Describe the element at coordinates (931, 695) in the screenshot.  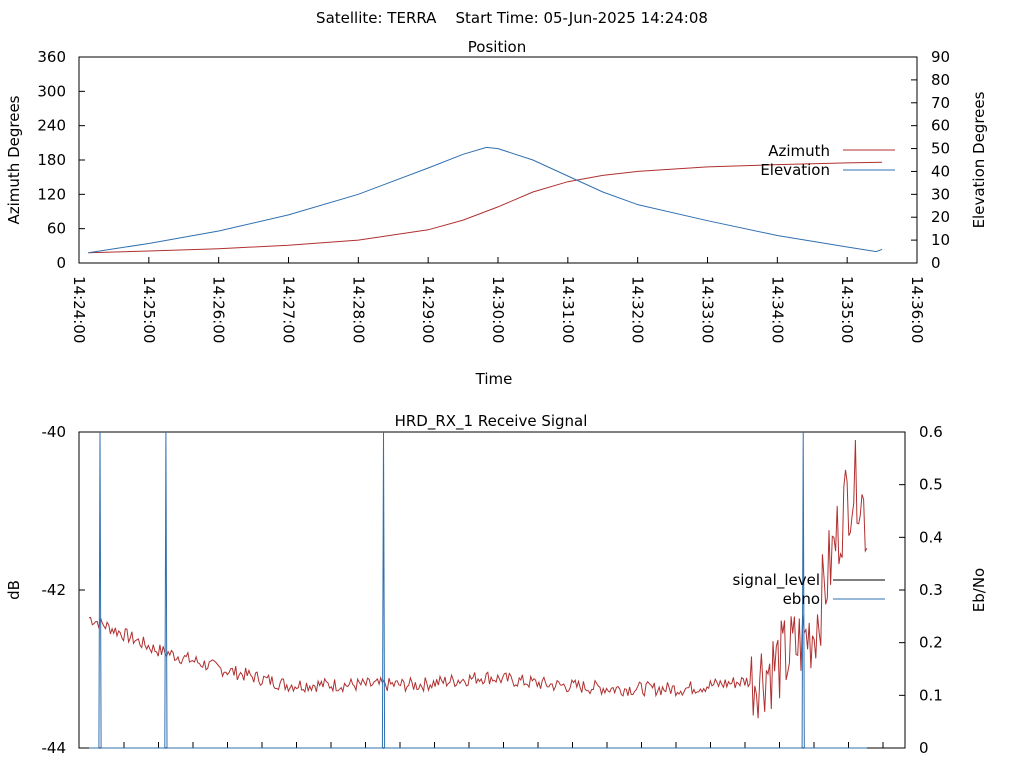
I see `signal-y-right-tick-label: 0.1` at that location.